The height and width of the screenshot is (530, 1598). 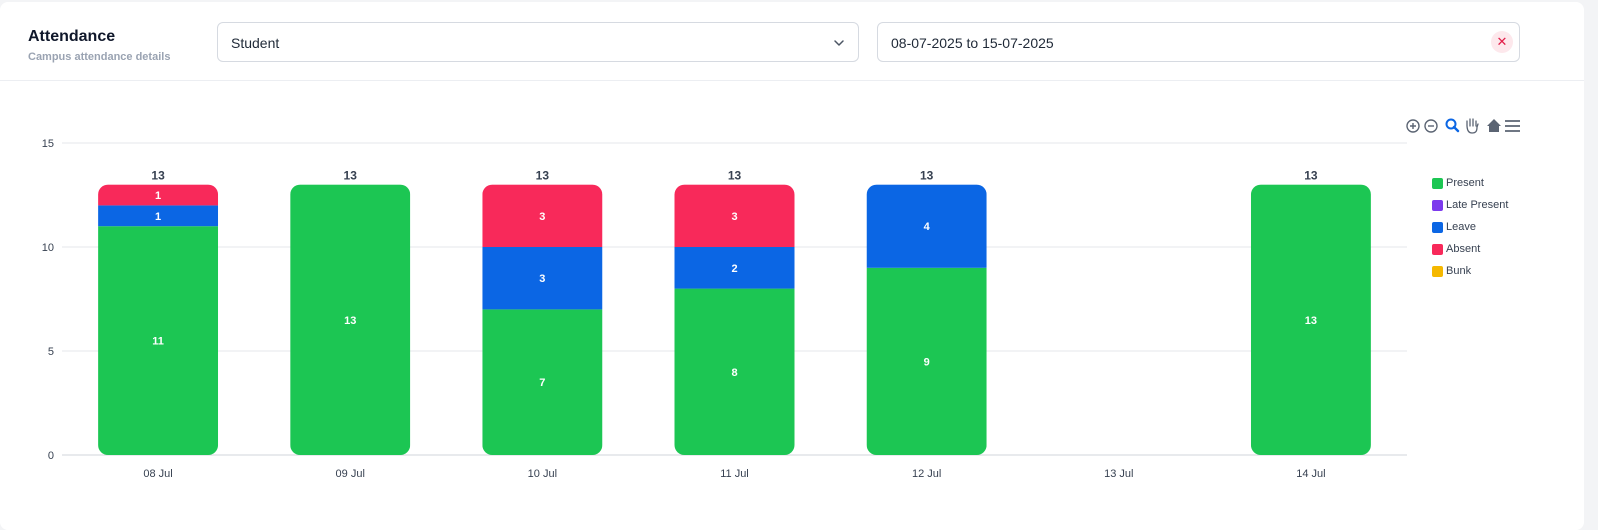 I want to click on data-label: 11, so click(x=158, y=342).